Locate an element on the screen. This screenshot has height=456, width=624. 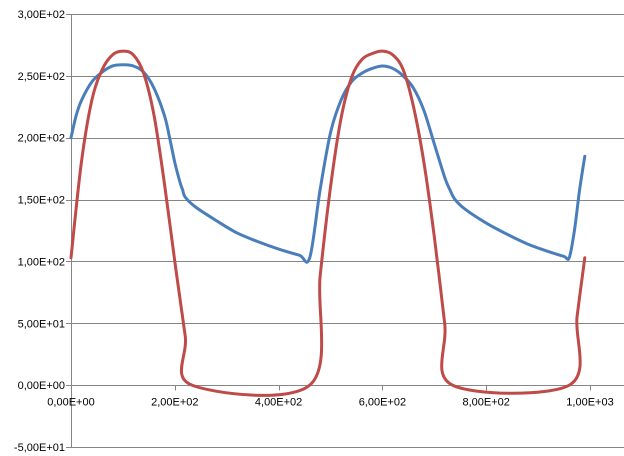
x-tick-label: 6,00E+02 is located at coordinates (382, 403).